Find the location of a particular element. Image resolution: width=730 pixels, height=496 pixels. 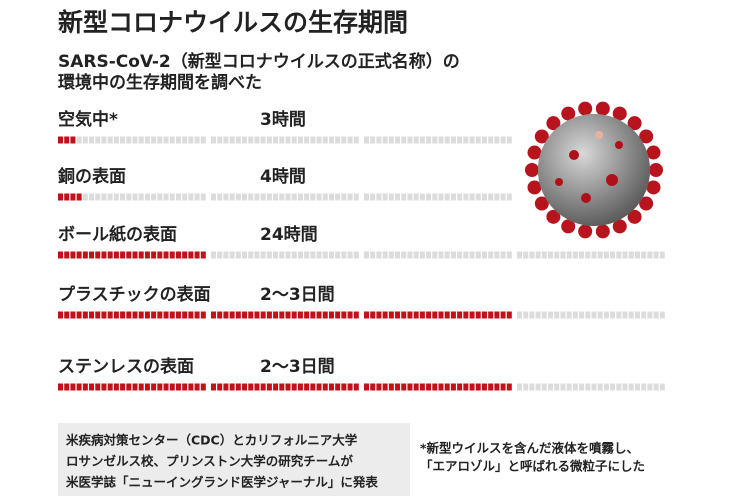

note: *新型ウイルスを含んだ液体を噴霧し、 is located at coordinates (529, 448).